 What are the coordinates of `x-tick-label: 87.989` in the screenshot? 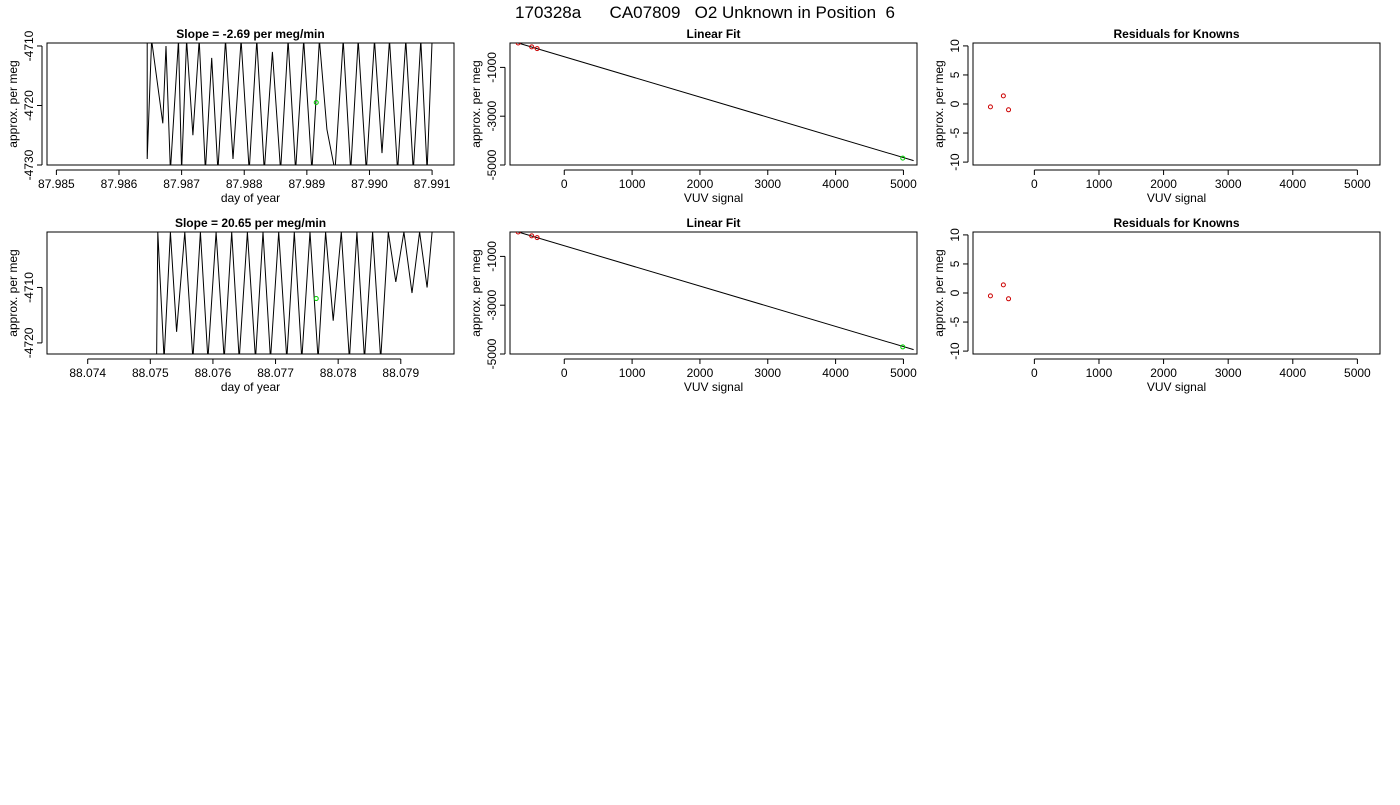 It's located at (307, 184).